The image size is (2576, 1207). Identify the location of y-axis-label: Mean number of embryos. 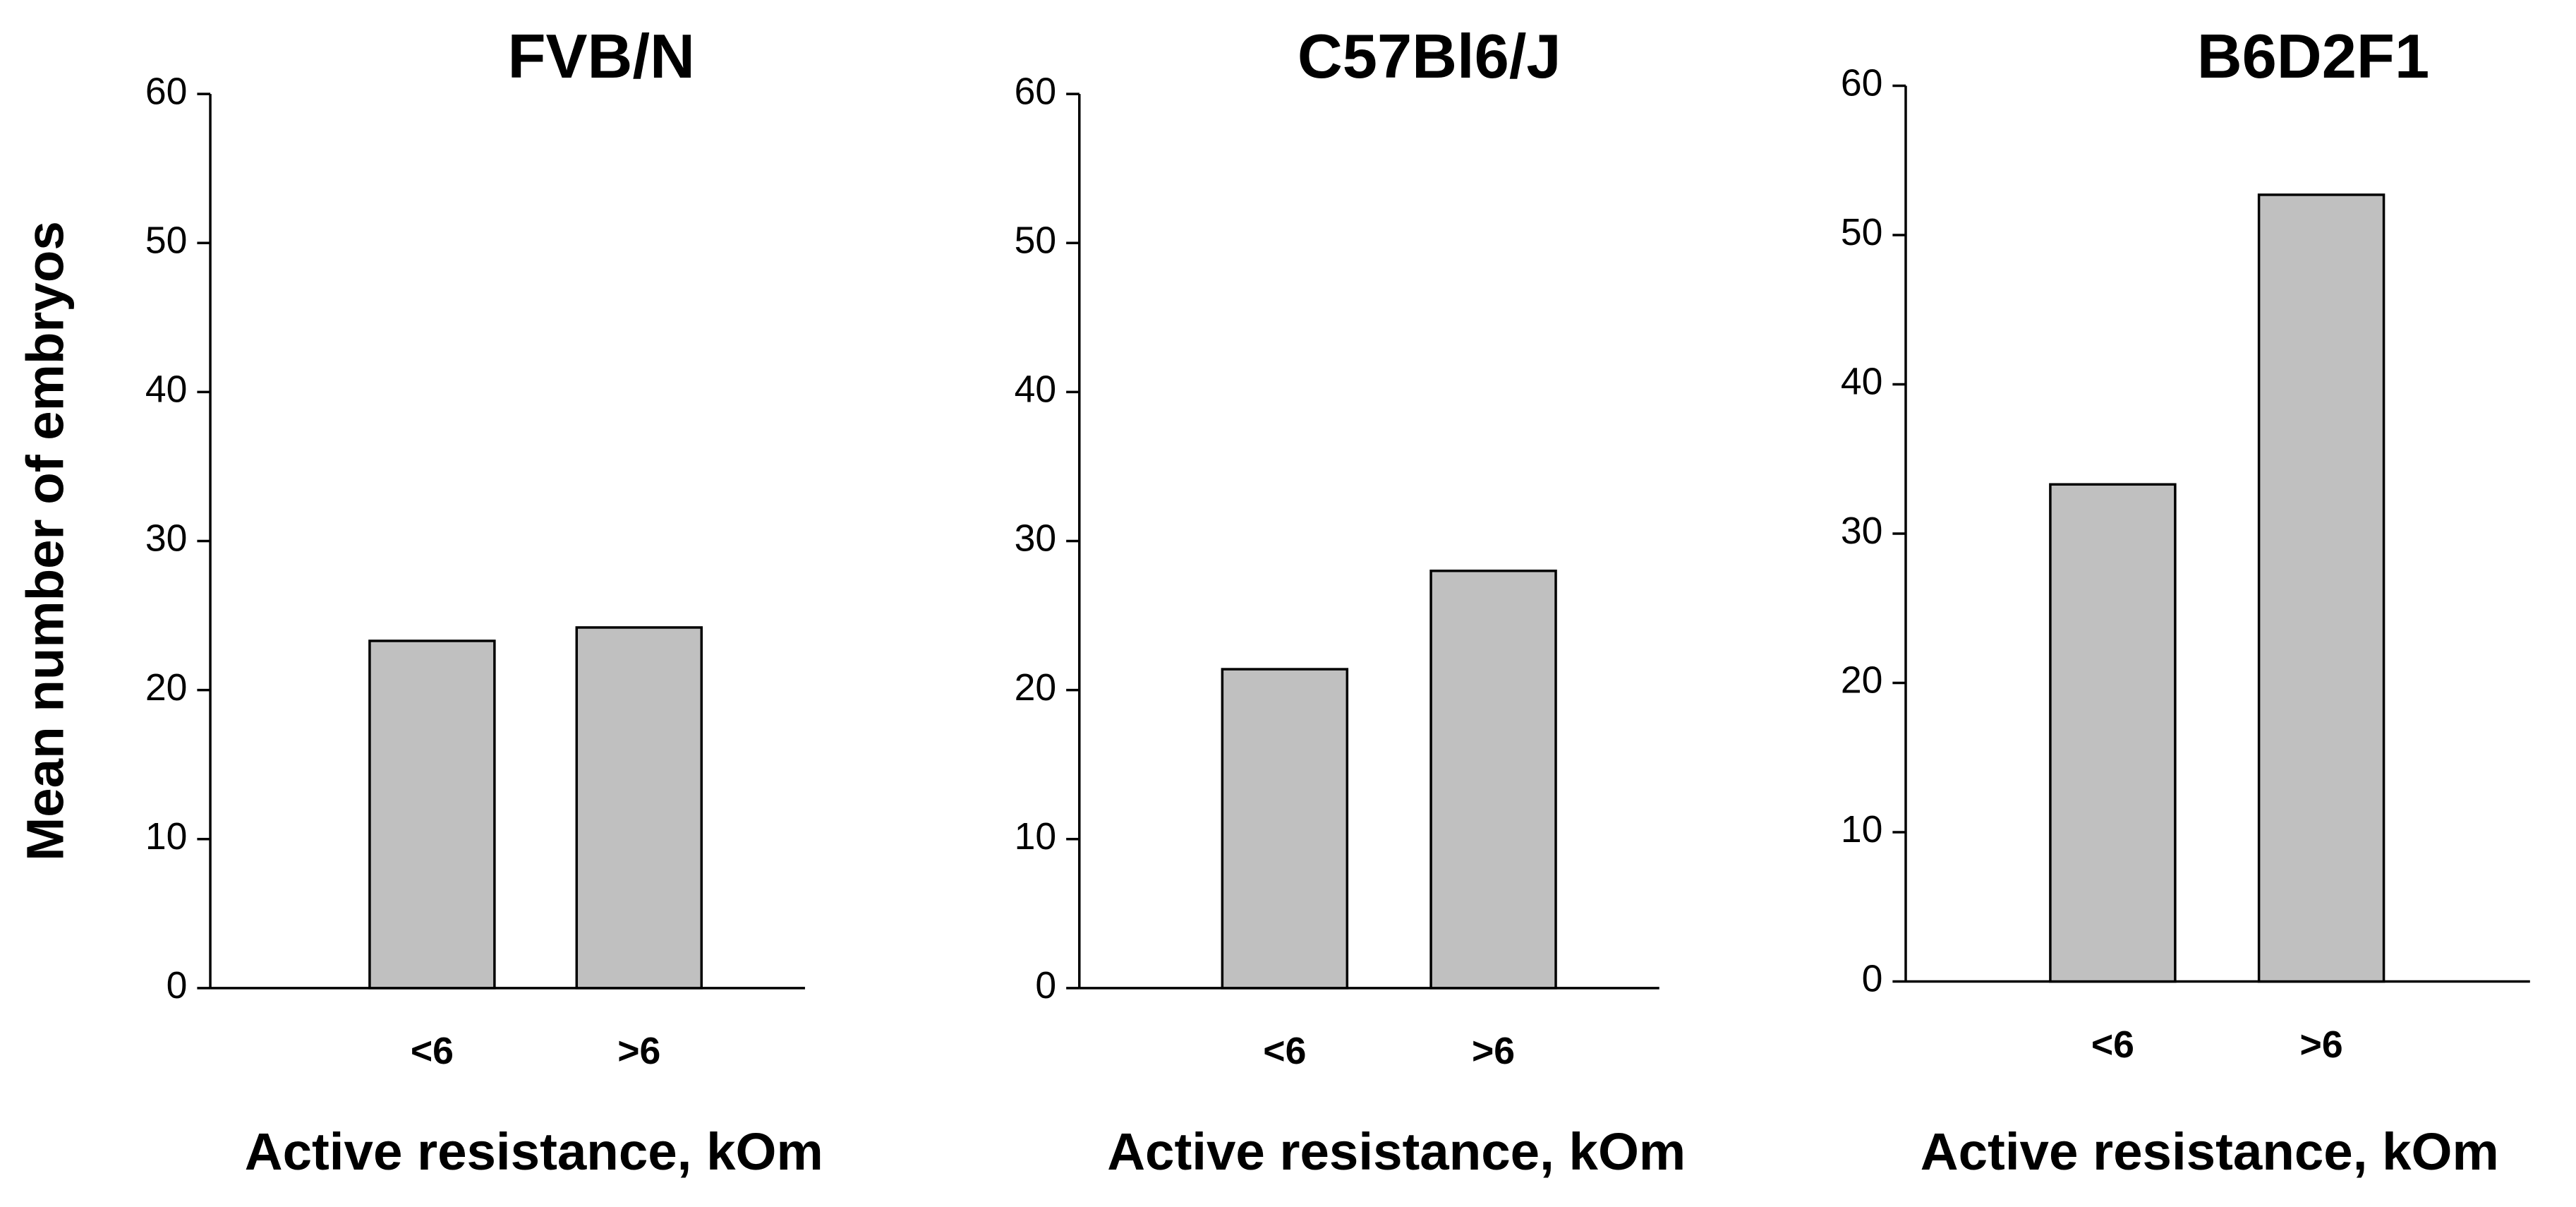
(46, 541).